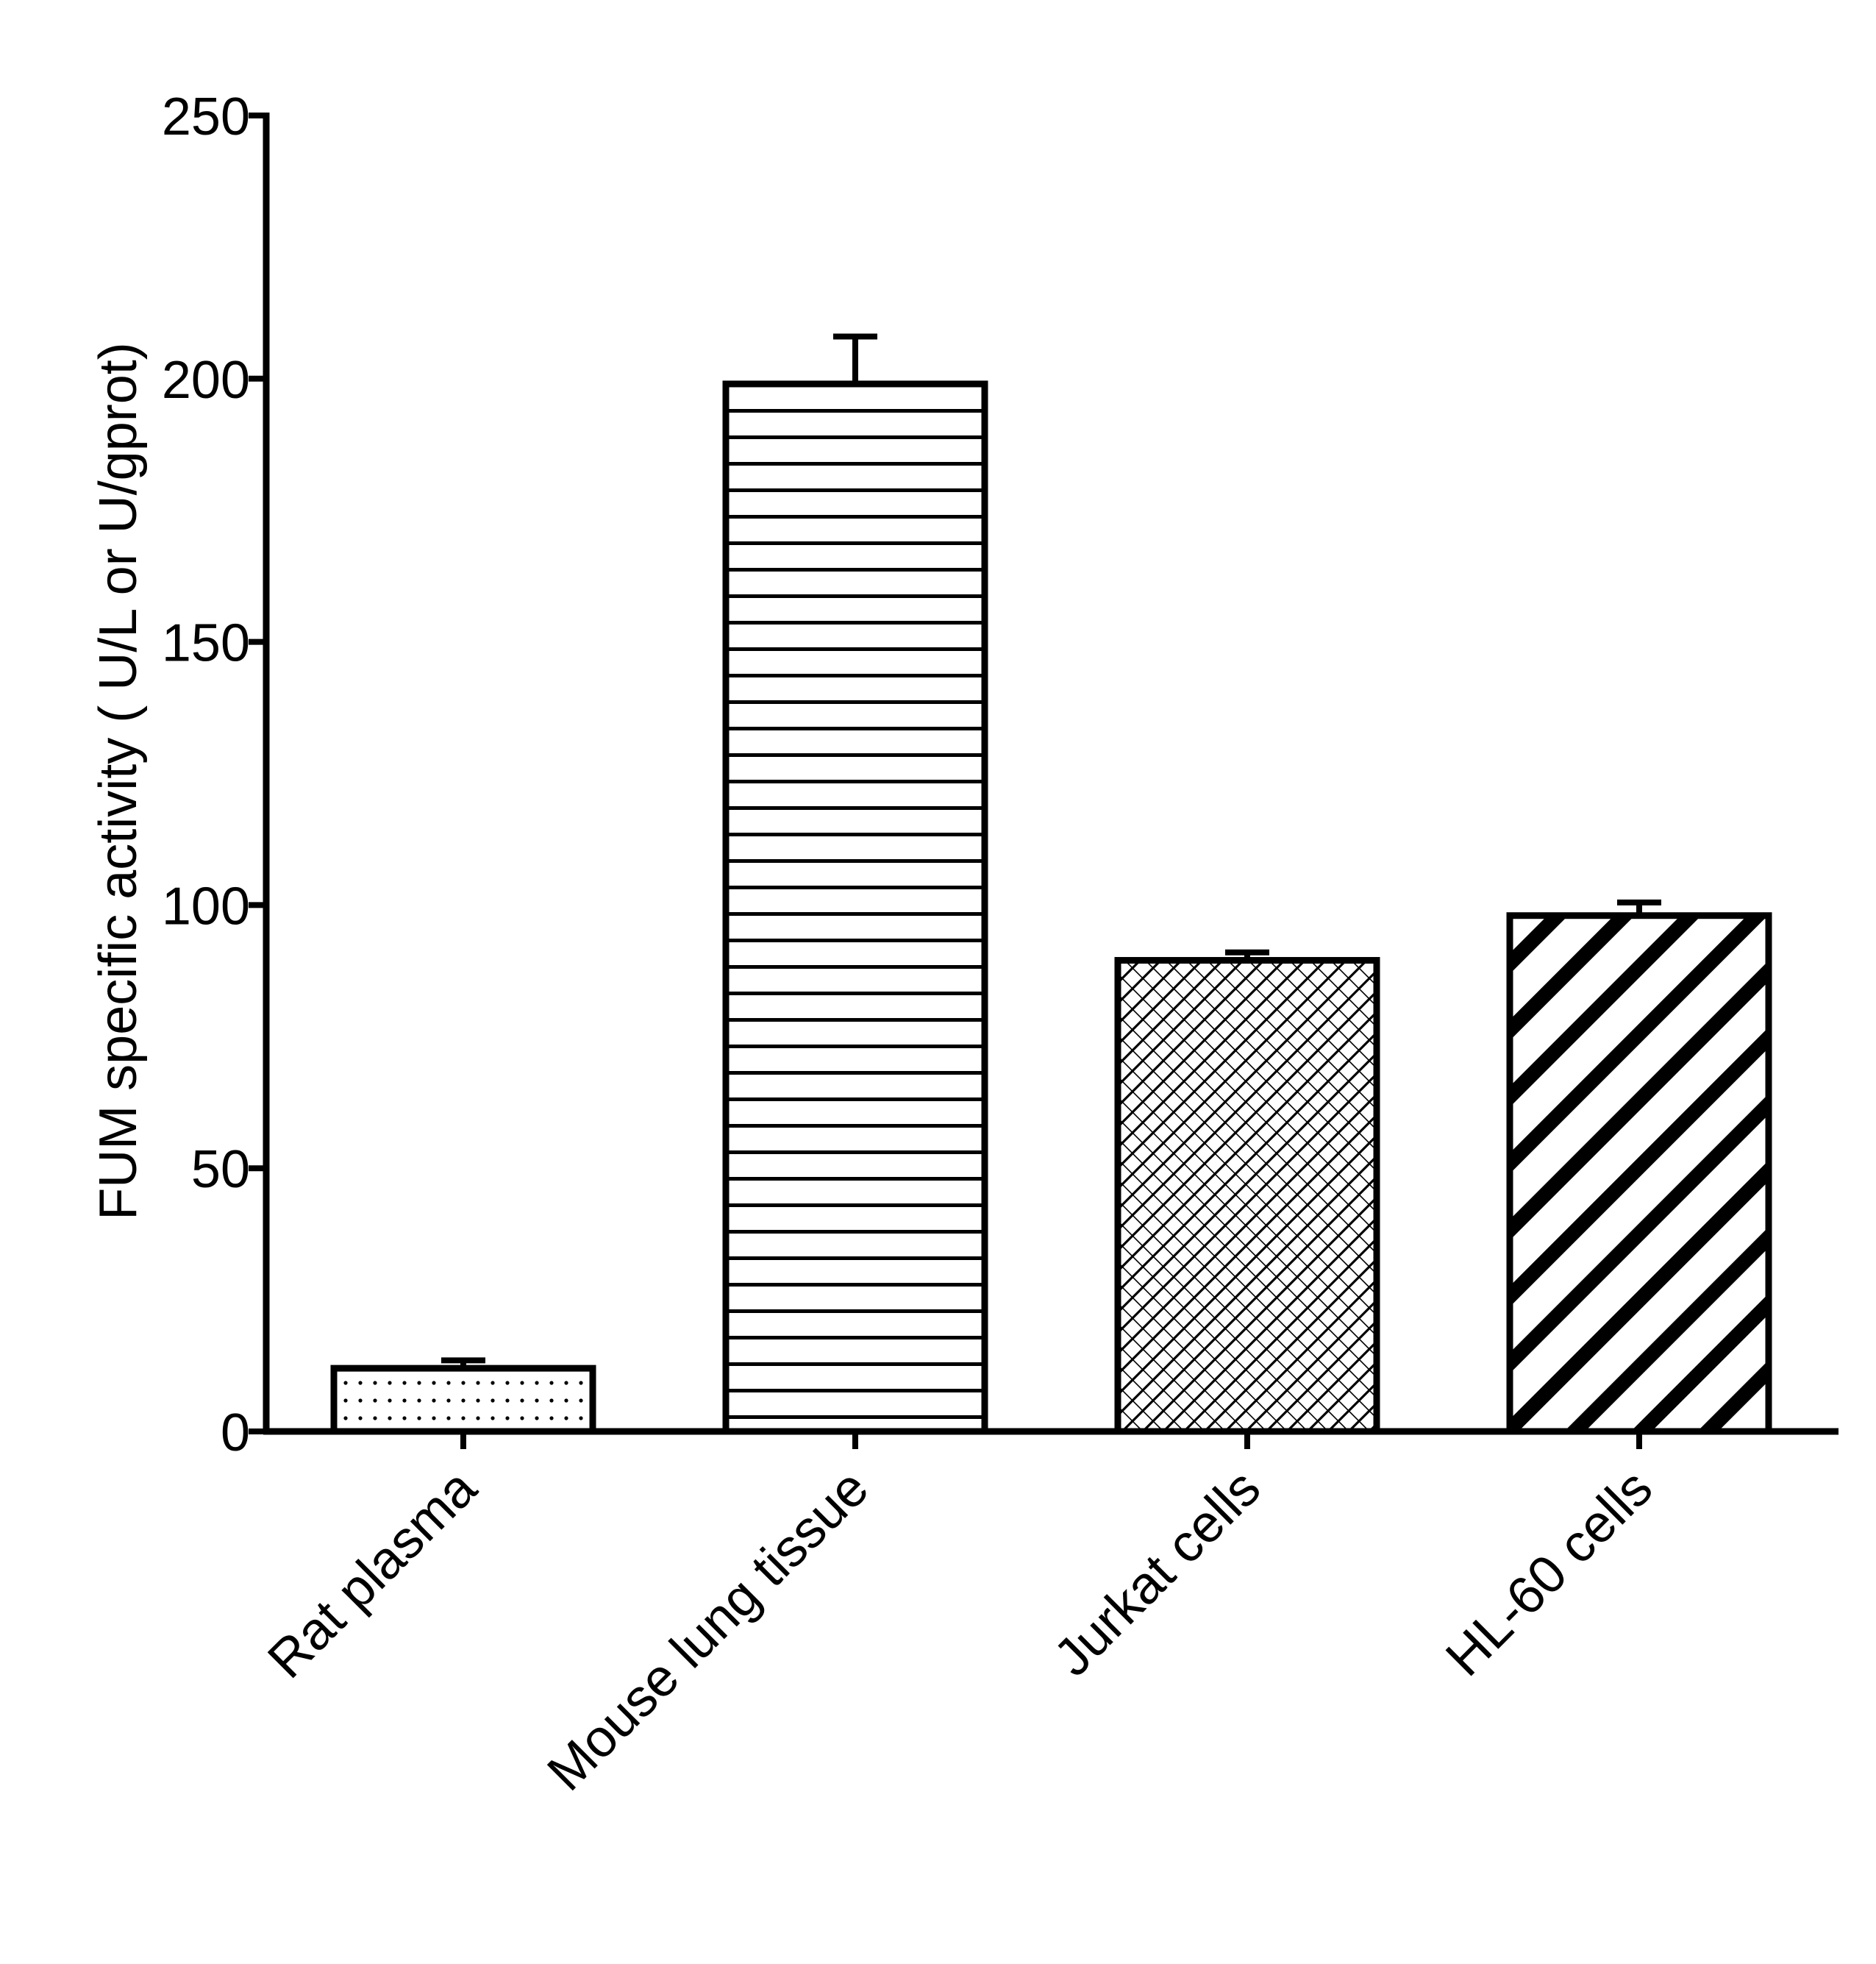 This screenshot has height=1964, width=1876. I want to click on y-tick-label-4: 200, so click(206, 381).